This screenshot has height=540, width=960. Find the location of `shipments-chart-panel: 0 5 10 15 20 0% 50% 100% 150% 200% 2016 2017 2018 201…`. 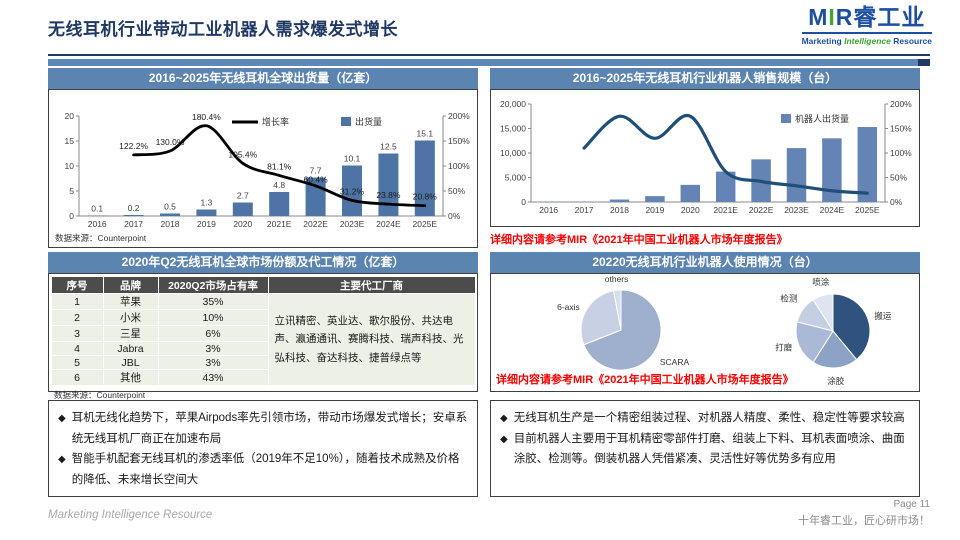

shipments-chart-panel: 0 5 10 15 20 0% 50% 100% 150% 200% 2016 2017 2018 201… is located at coordinates (263, 168).